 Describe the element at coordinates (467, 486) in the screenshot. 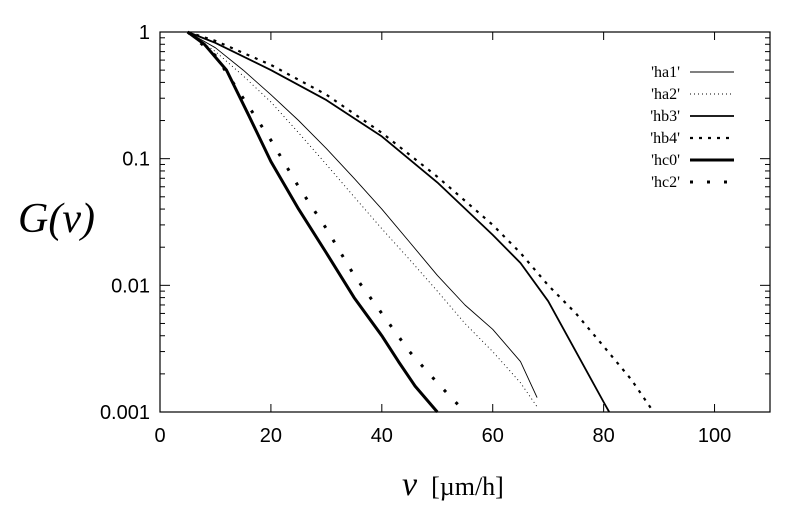

I see `x-axis-unit: [µm/h]` at that location.